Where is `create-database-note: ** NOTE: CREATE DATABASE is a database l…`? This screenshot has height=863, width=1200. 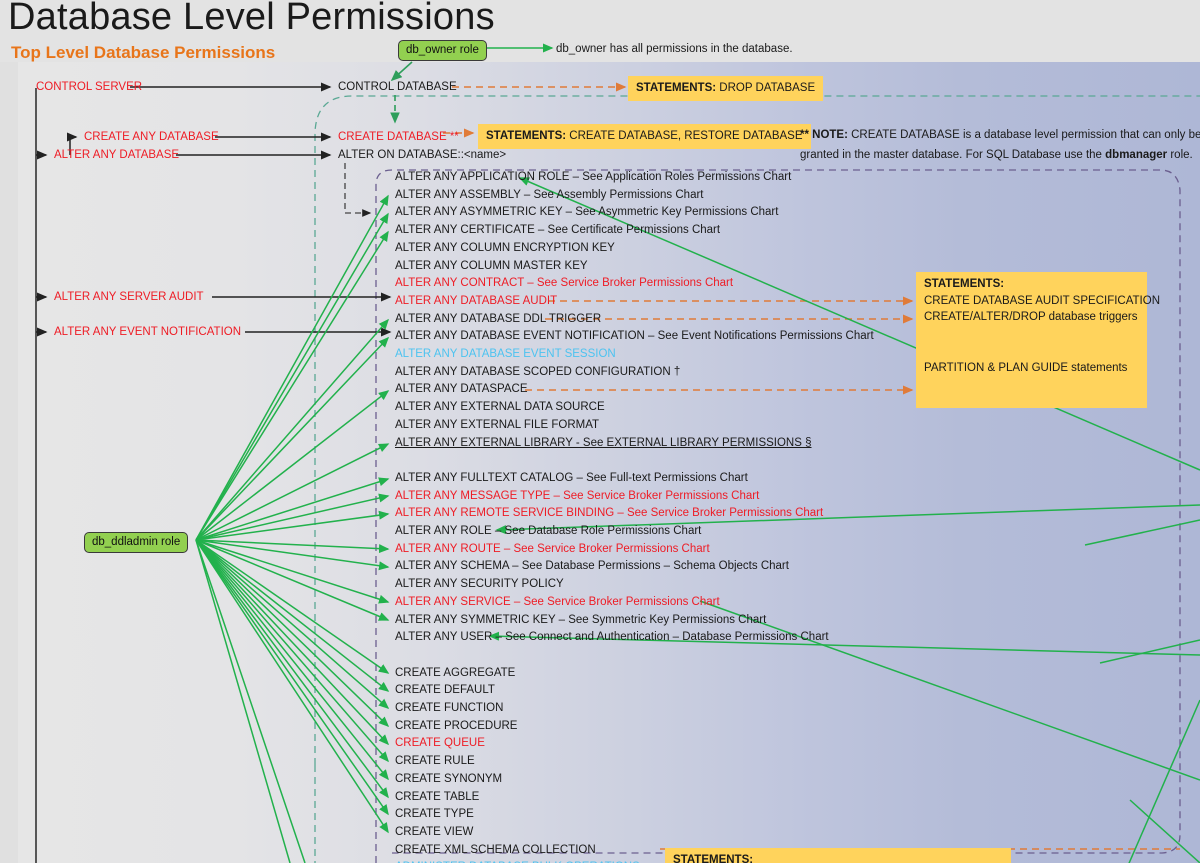
create-database-note: ** NOTE: CREATE DATABASE is a database l… is located at coordinates (1000, 145).